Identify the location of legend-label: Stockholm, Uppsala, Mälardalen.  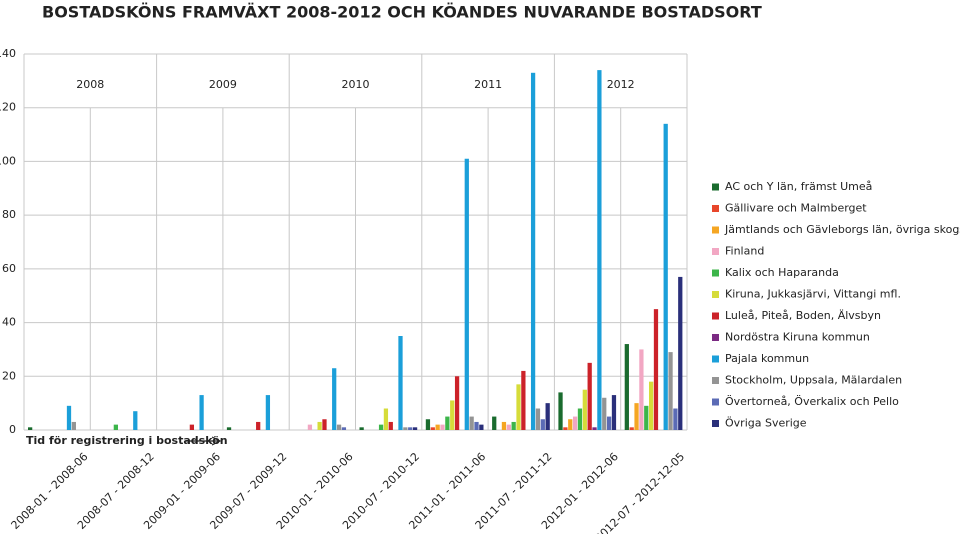
(813, 380).